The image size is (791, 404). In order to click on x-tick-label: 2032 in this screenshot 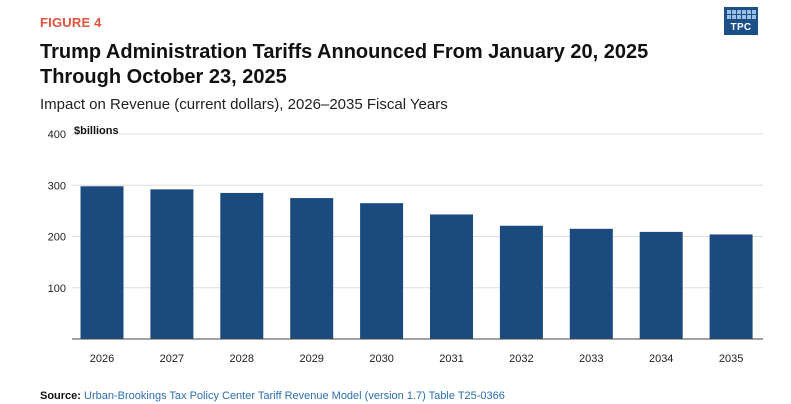, I will do `click(521, 359)`.